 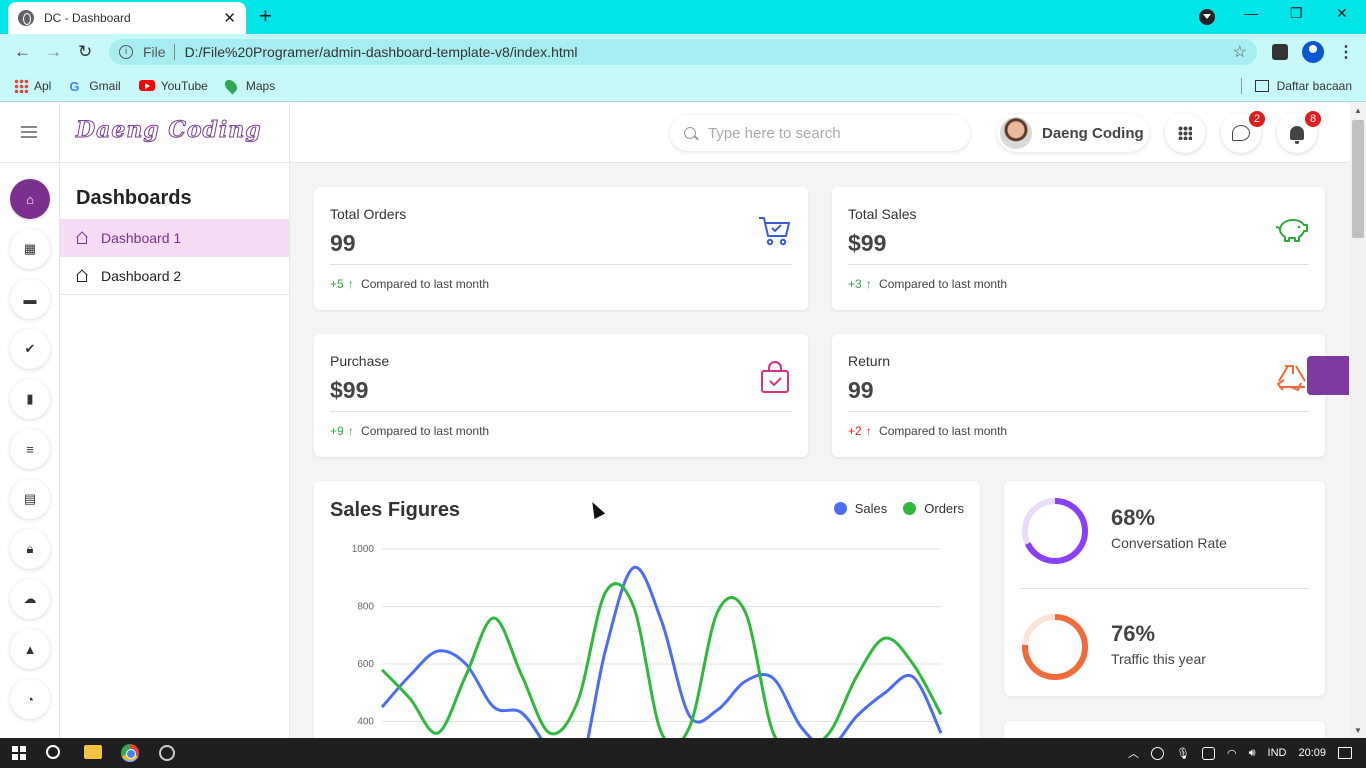 I want to click on reading-list-button: Daftar bacaan, so click(x=1303, y=86).